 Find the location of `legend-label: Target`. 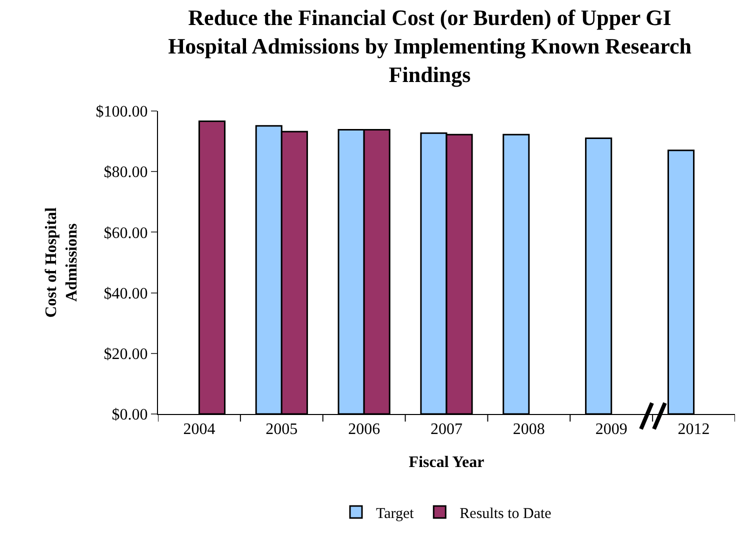

legend-label: Target is located at coordinates (395, 514).